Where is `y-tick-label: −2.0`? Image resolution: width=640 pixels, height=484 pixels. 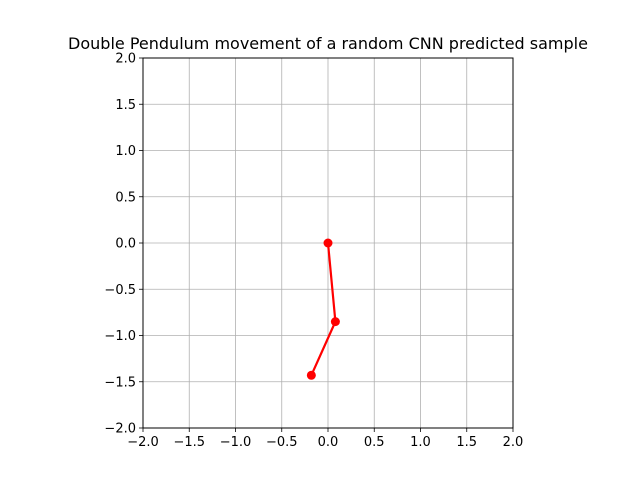
y-tick-label: −2.0 is located at coordinates (120, 429).